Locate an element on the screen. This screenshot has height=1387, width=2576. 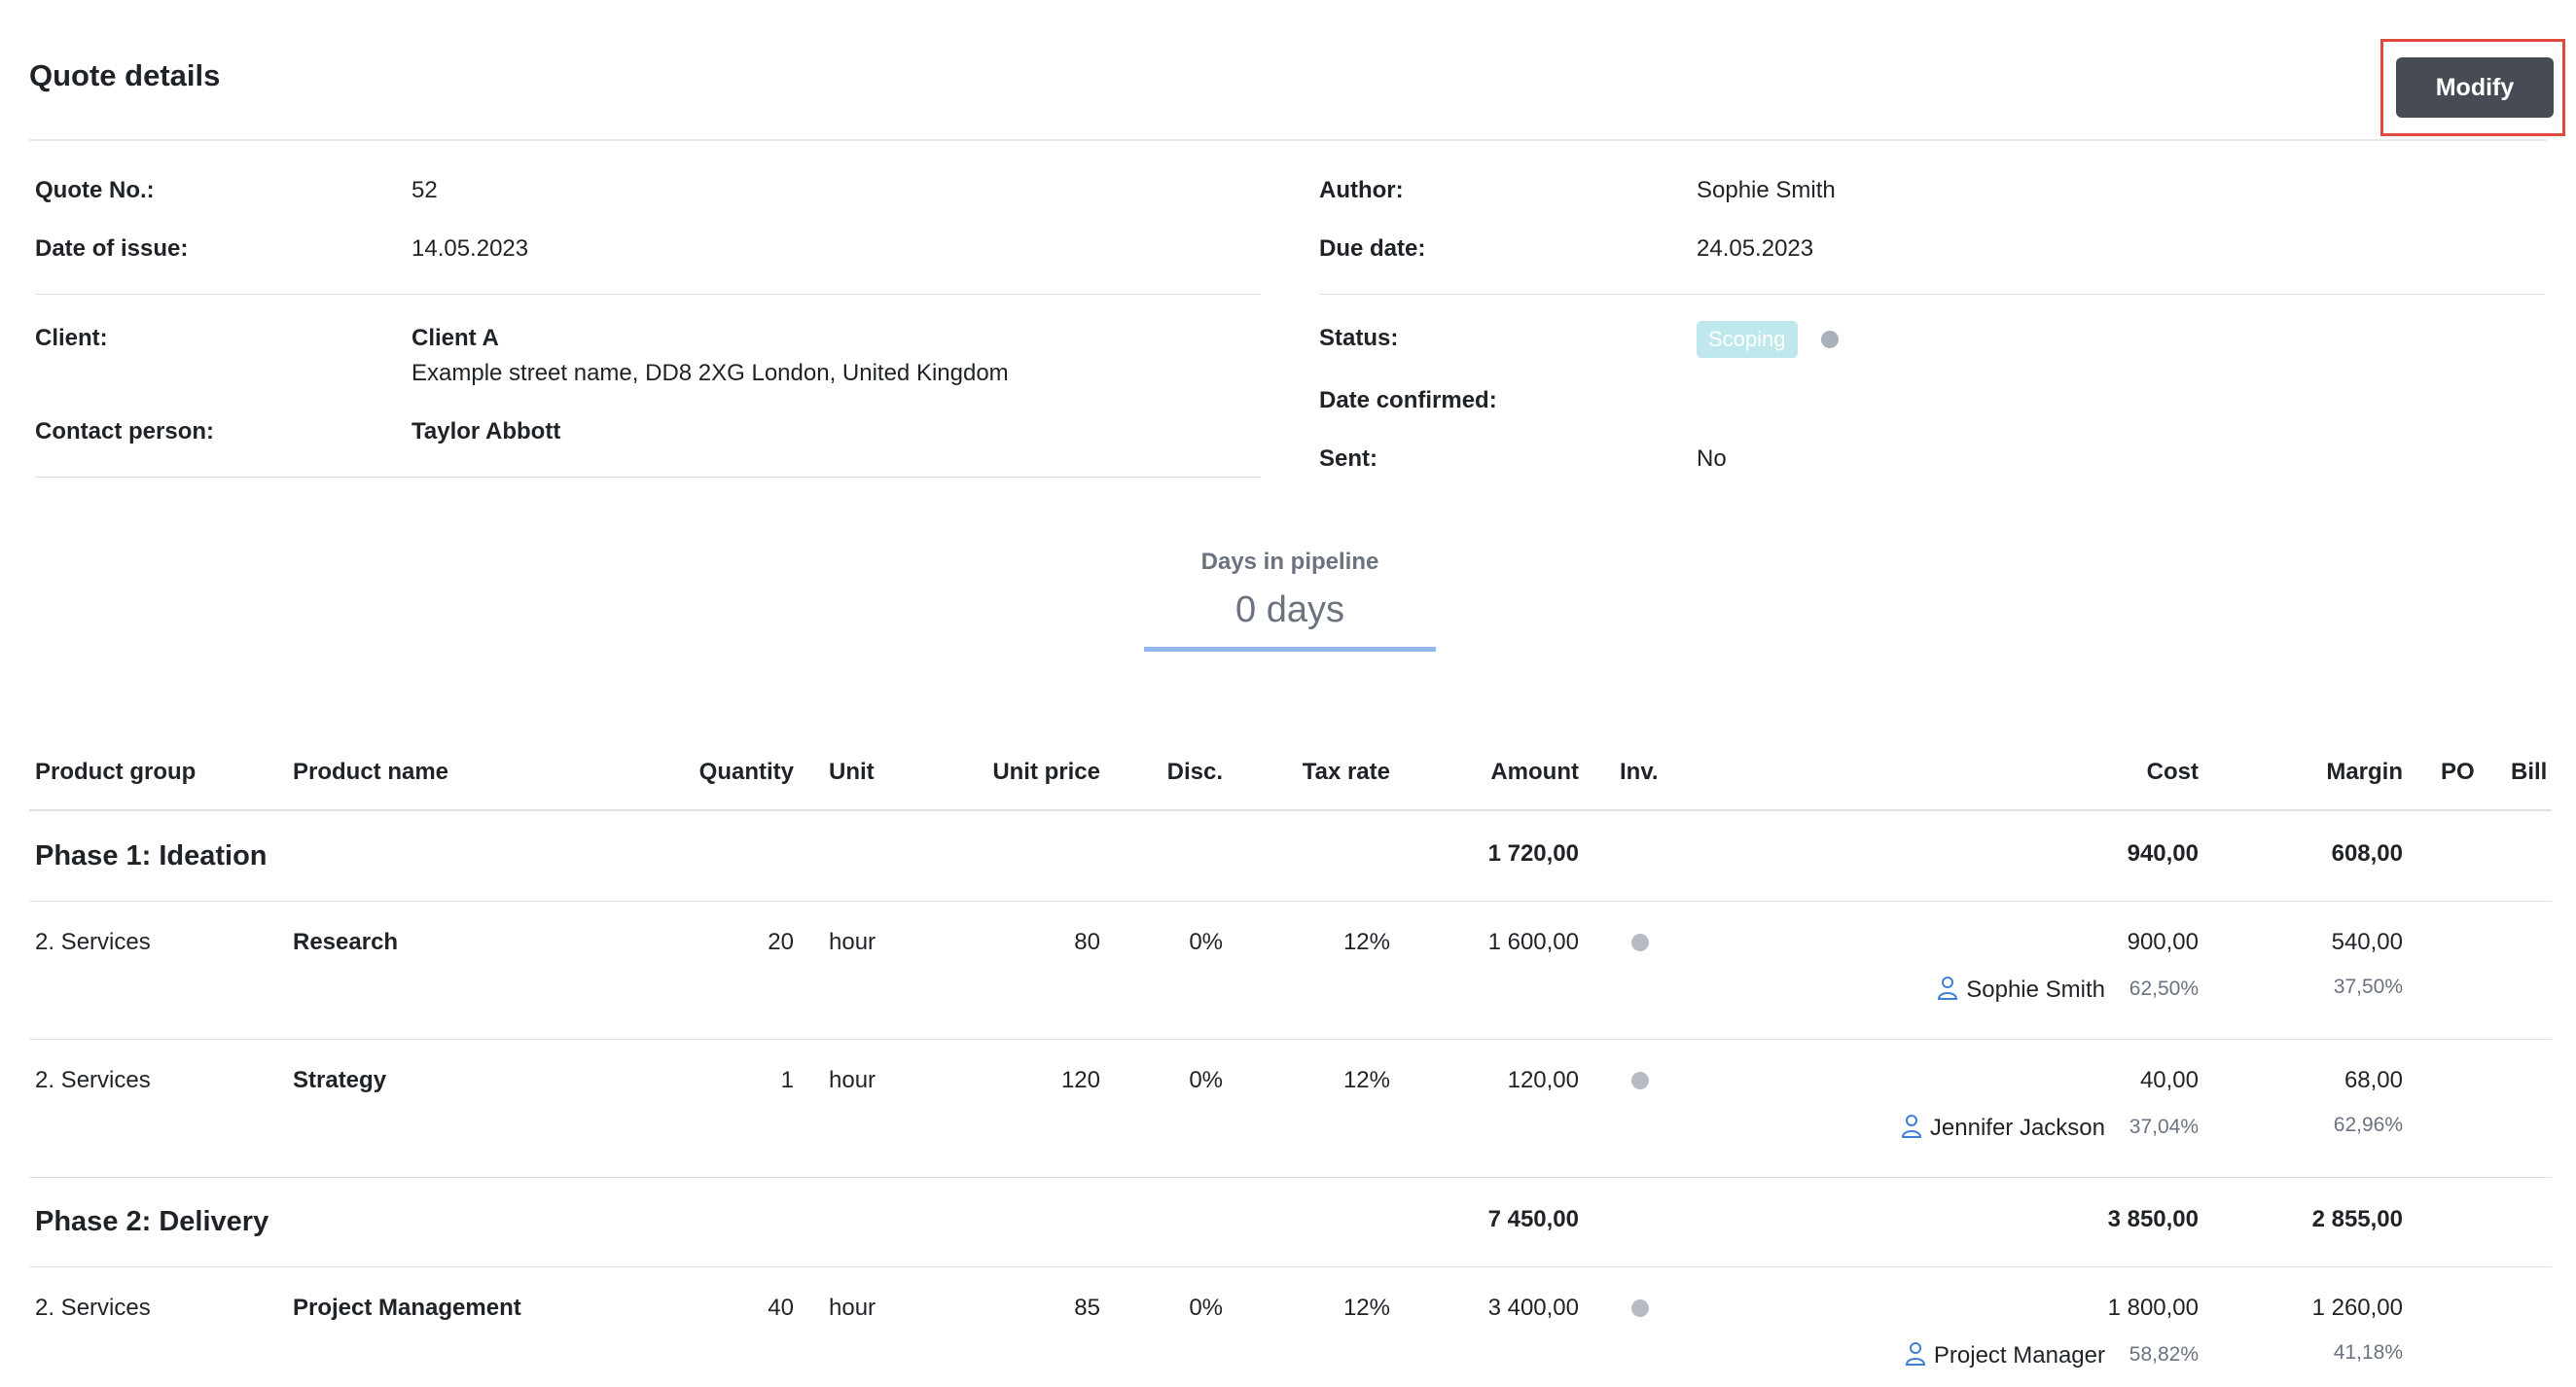
col-cost: Cost is located at coordinates (2101, 773).